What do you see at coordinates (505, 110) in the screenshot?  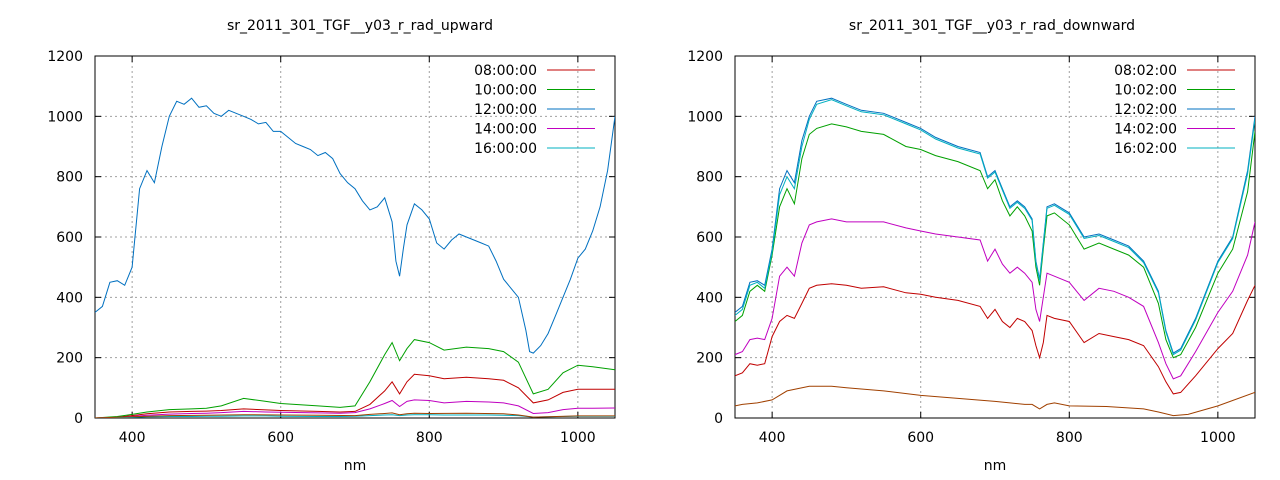 I see `legend-label: 12:00:00` at bounding box center [505, 110].